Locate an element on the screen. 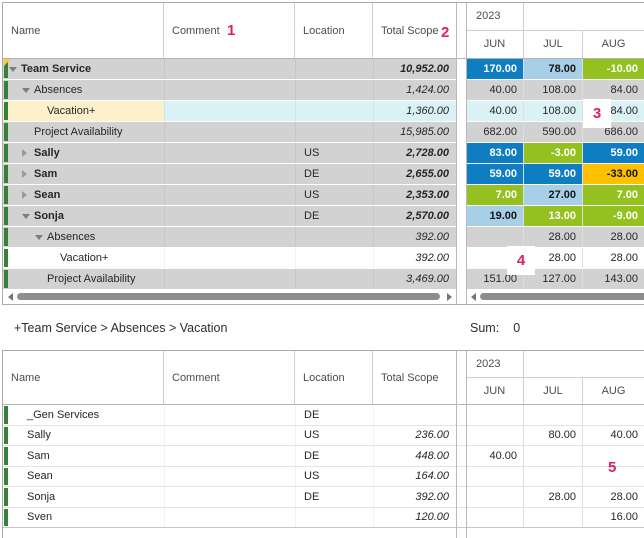  table-row: Sam DE 448.00 40.00 is located at coordinates (323, 456).